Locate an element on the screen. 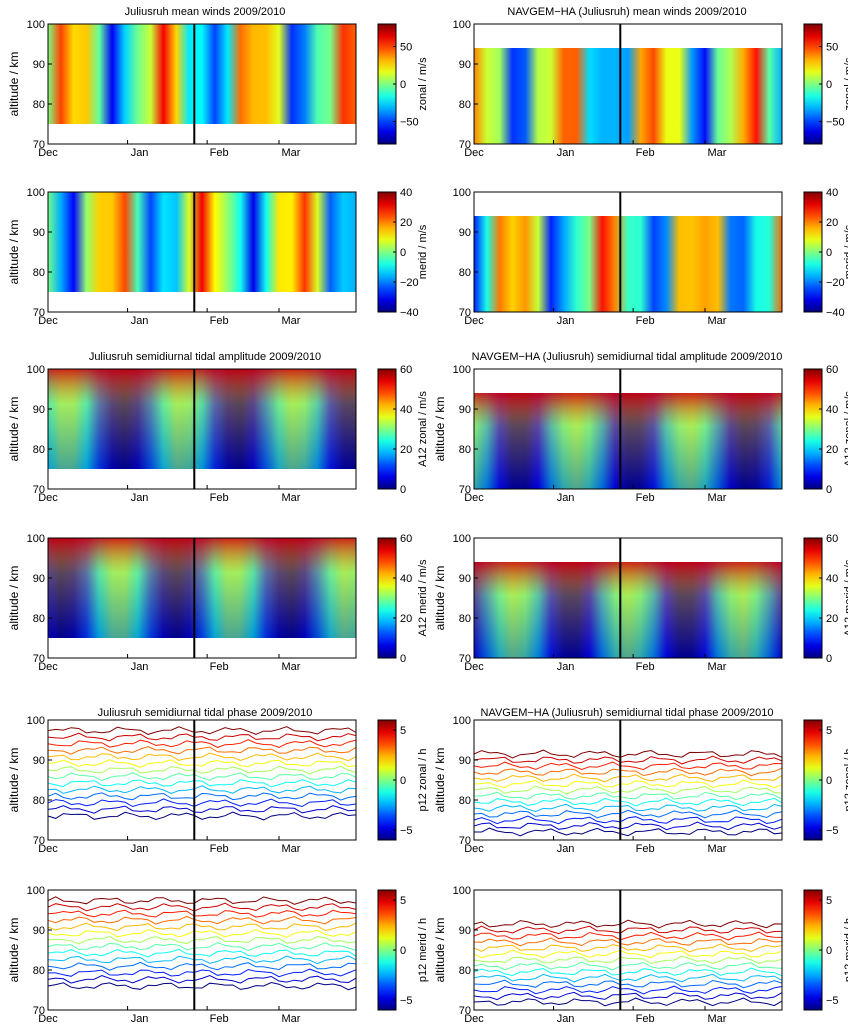 The width and height of the screenshot is (848, 1028). colorbar-tick-label: 50 is located at coordinates (406, 48).